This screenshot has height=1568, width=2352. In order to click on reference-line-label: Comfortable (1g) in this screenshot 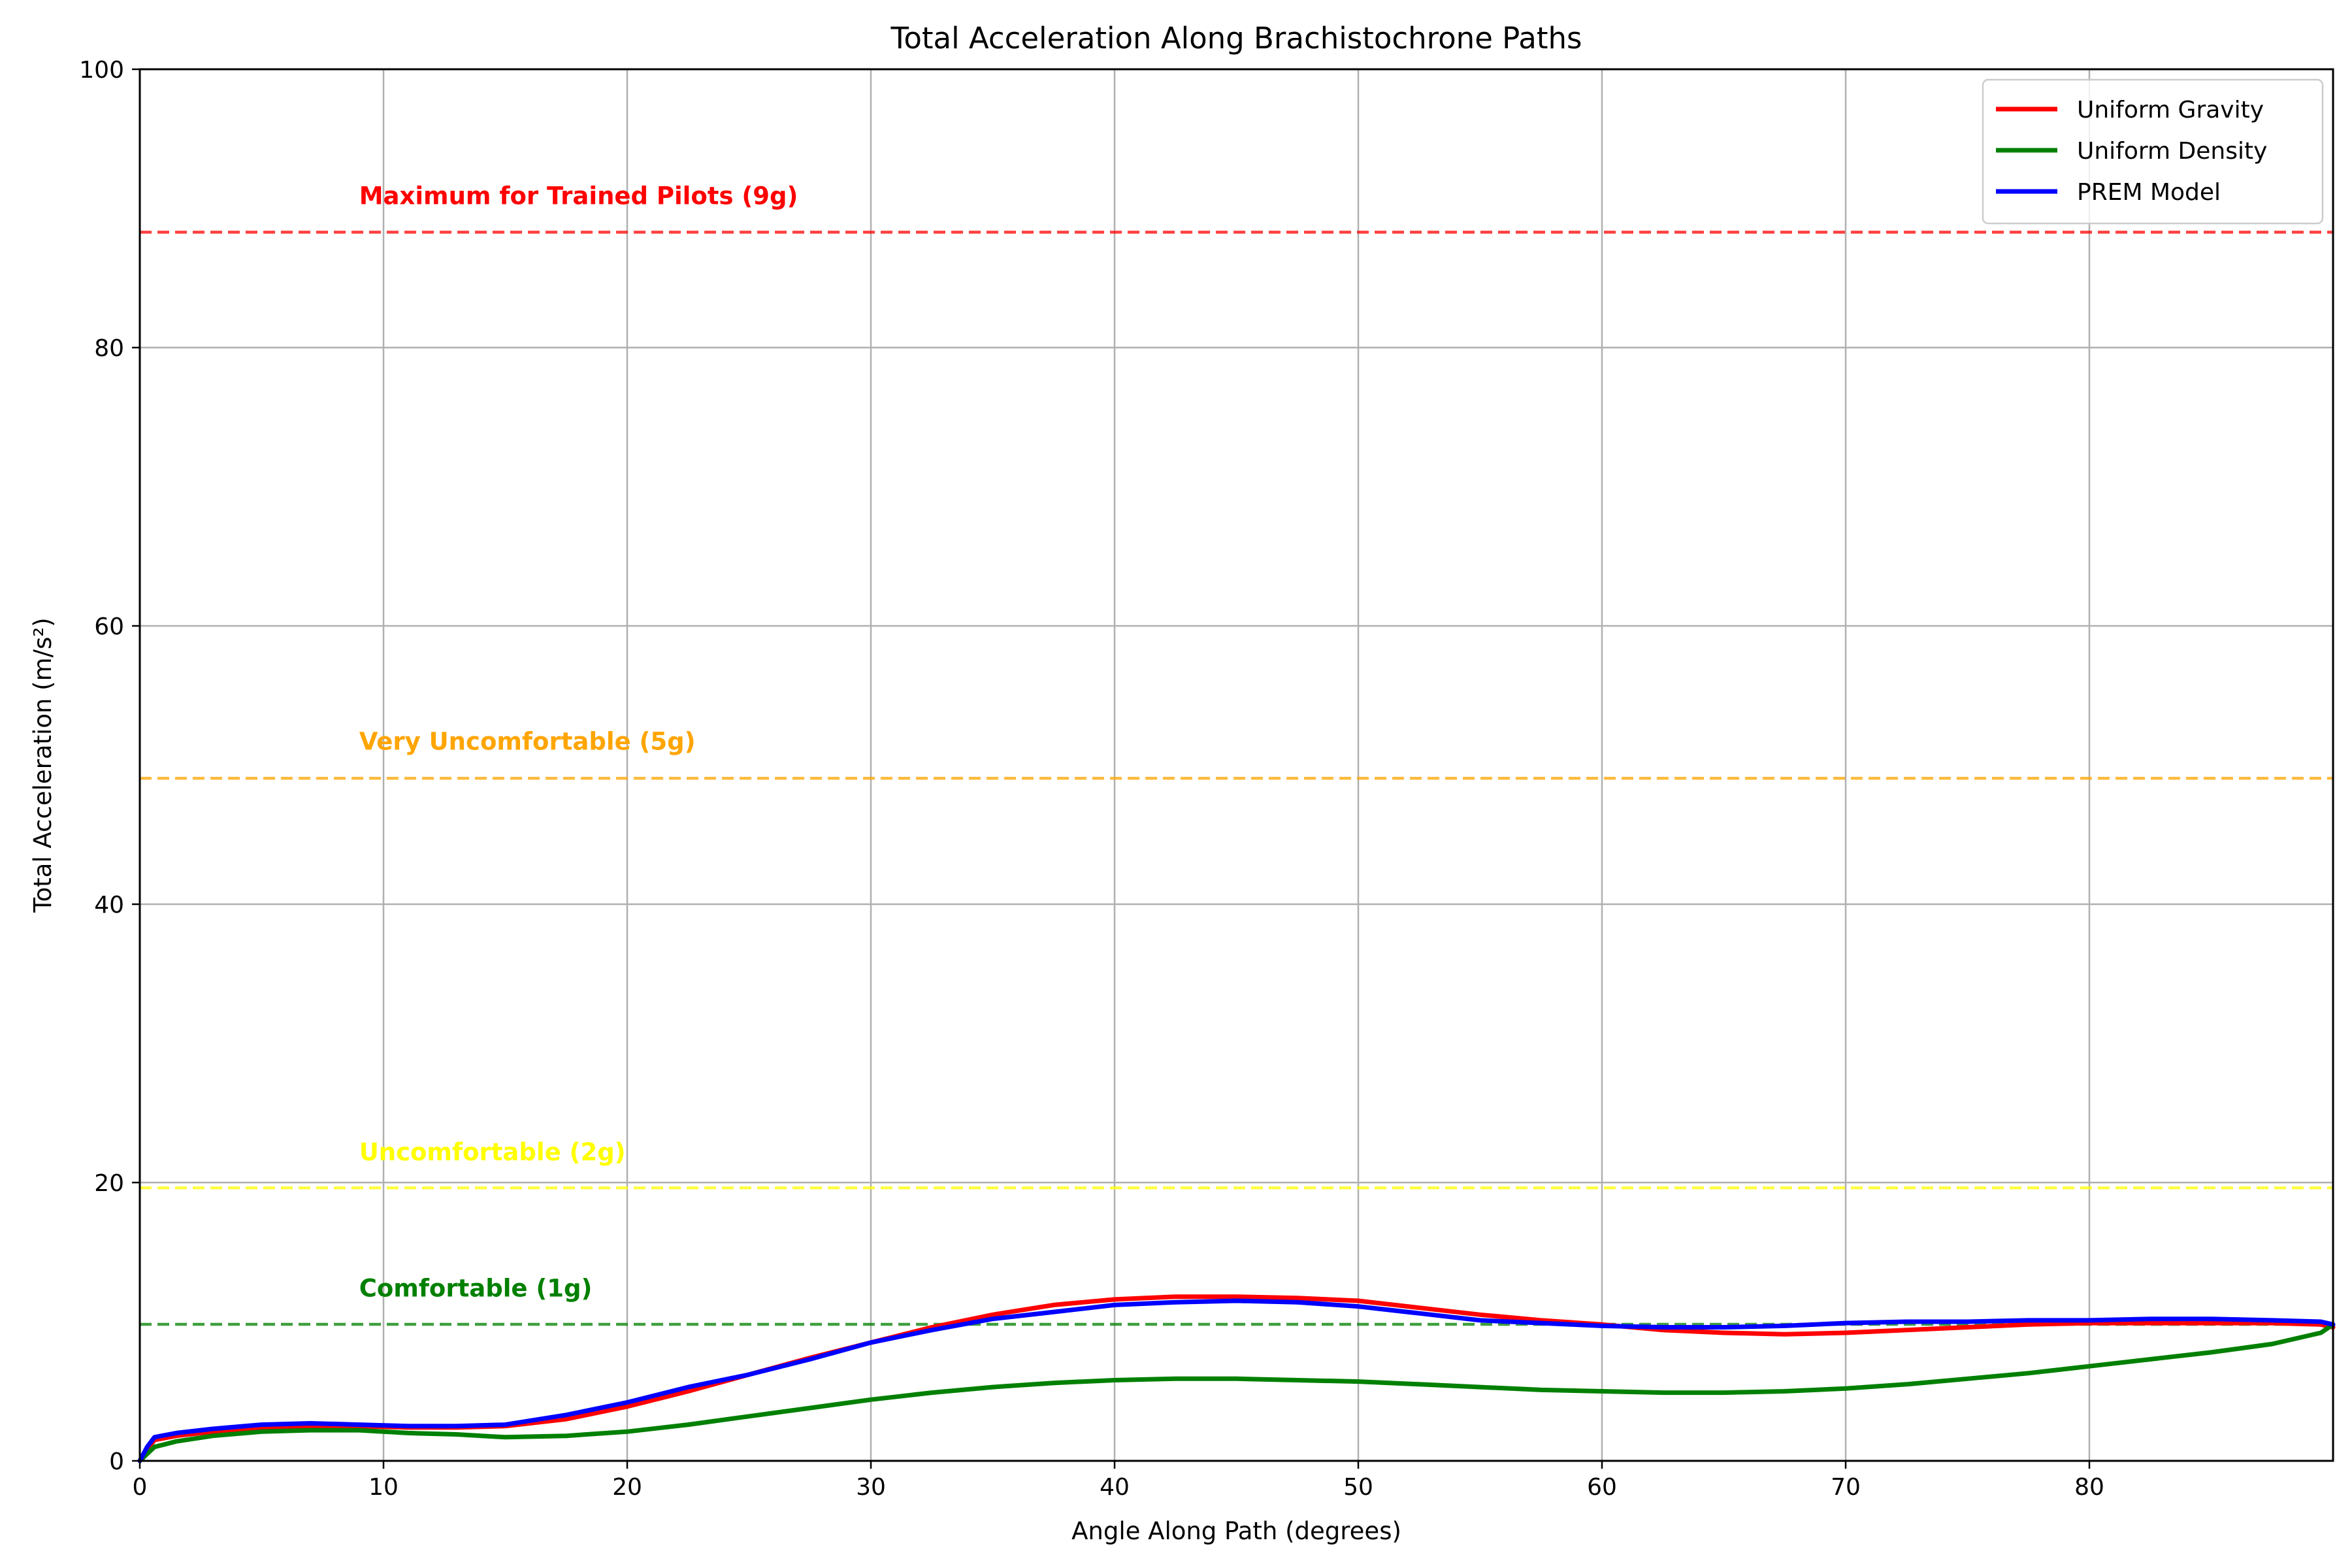, I will do `click(476, 1289)`.